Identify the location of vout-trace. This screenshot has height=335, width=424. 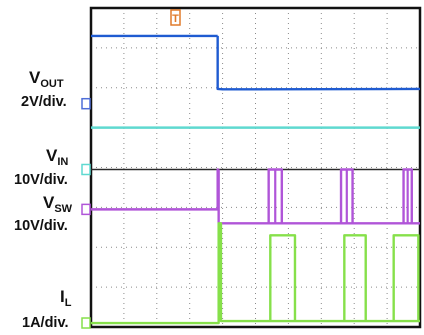
(318, 63).